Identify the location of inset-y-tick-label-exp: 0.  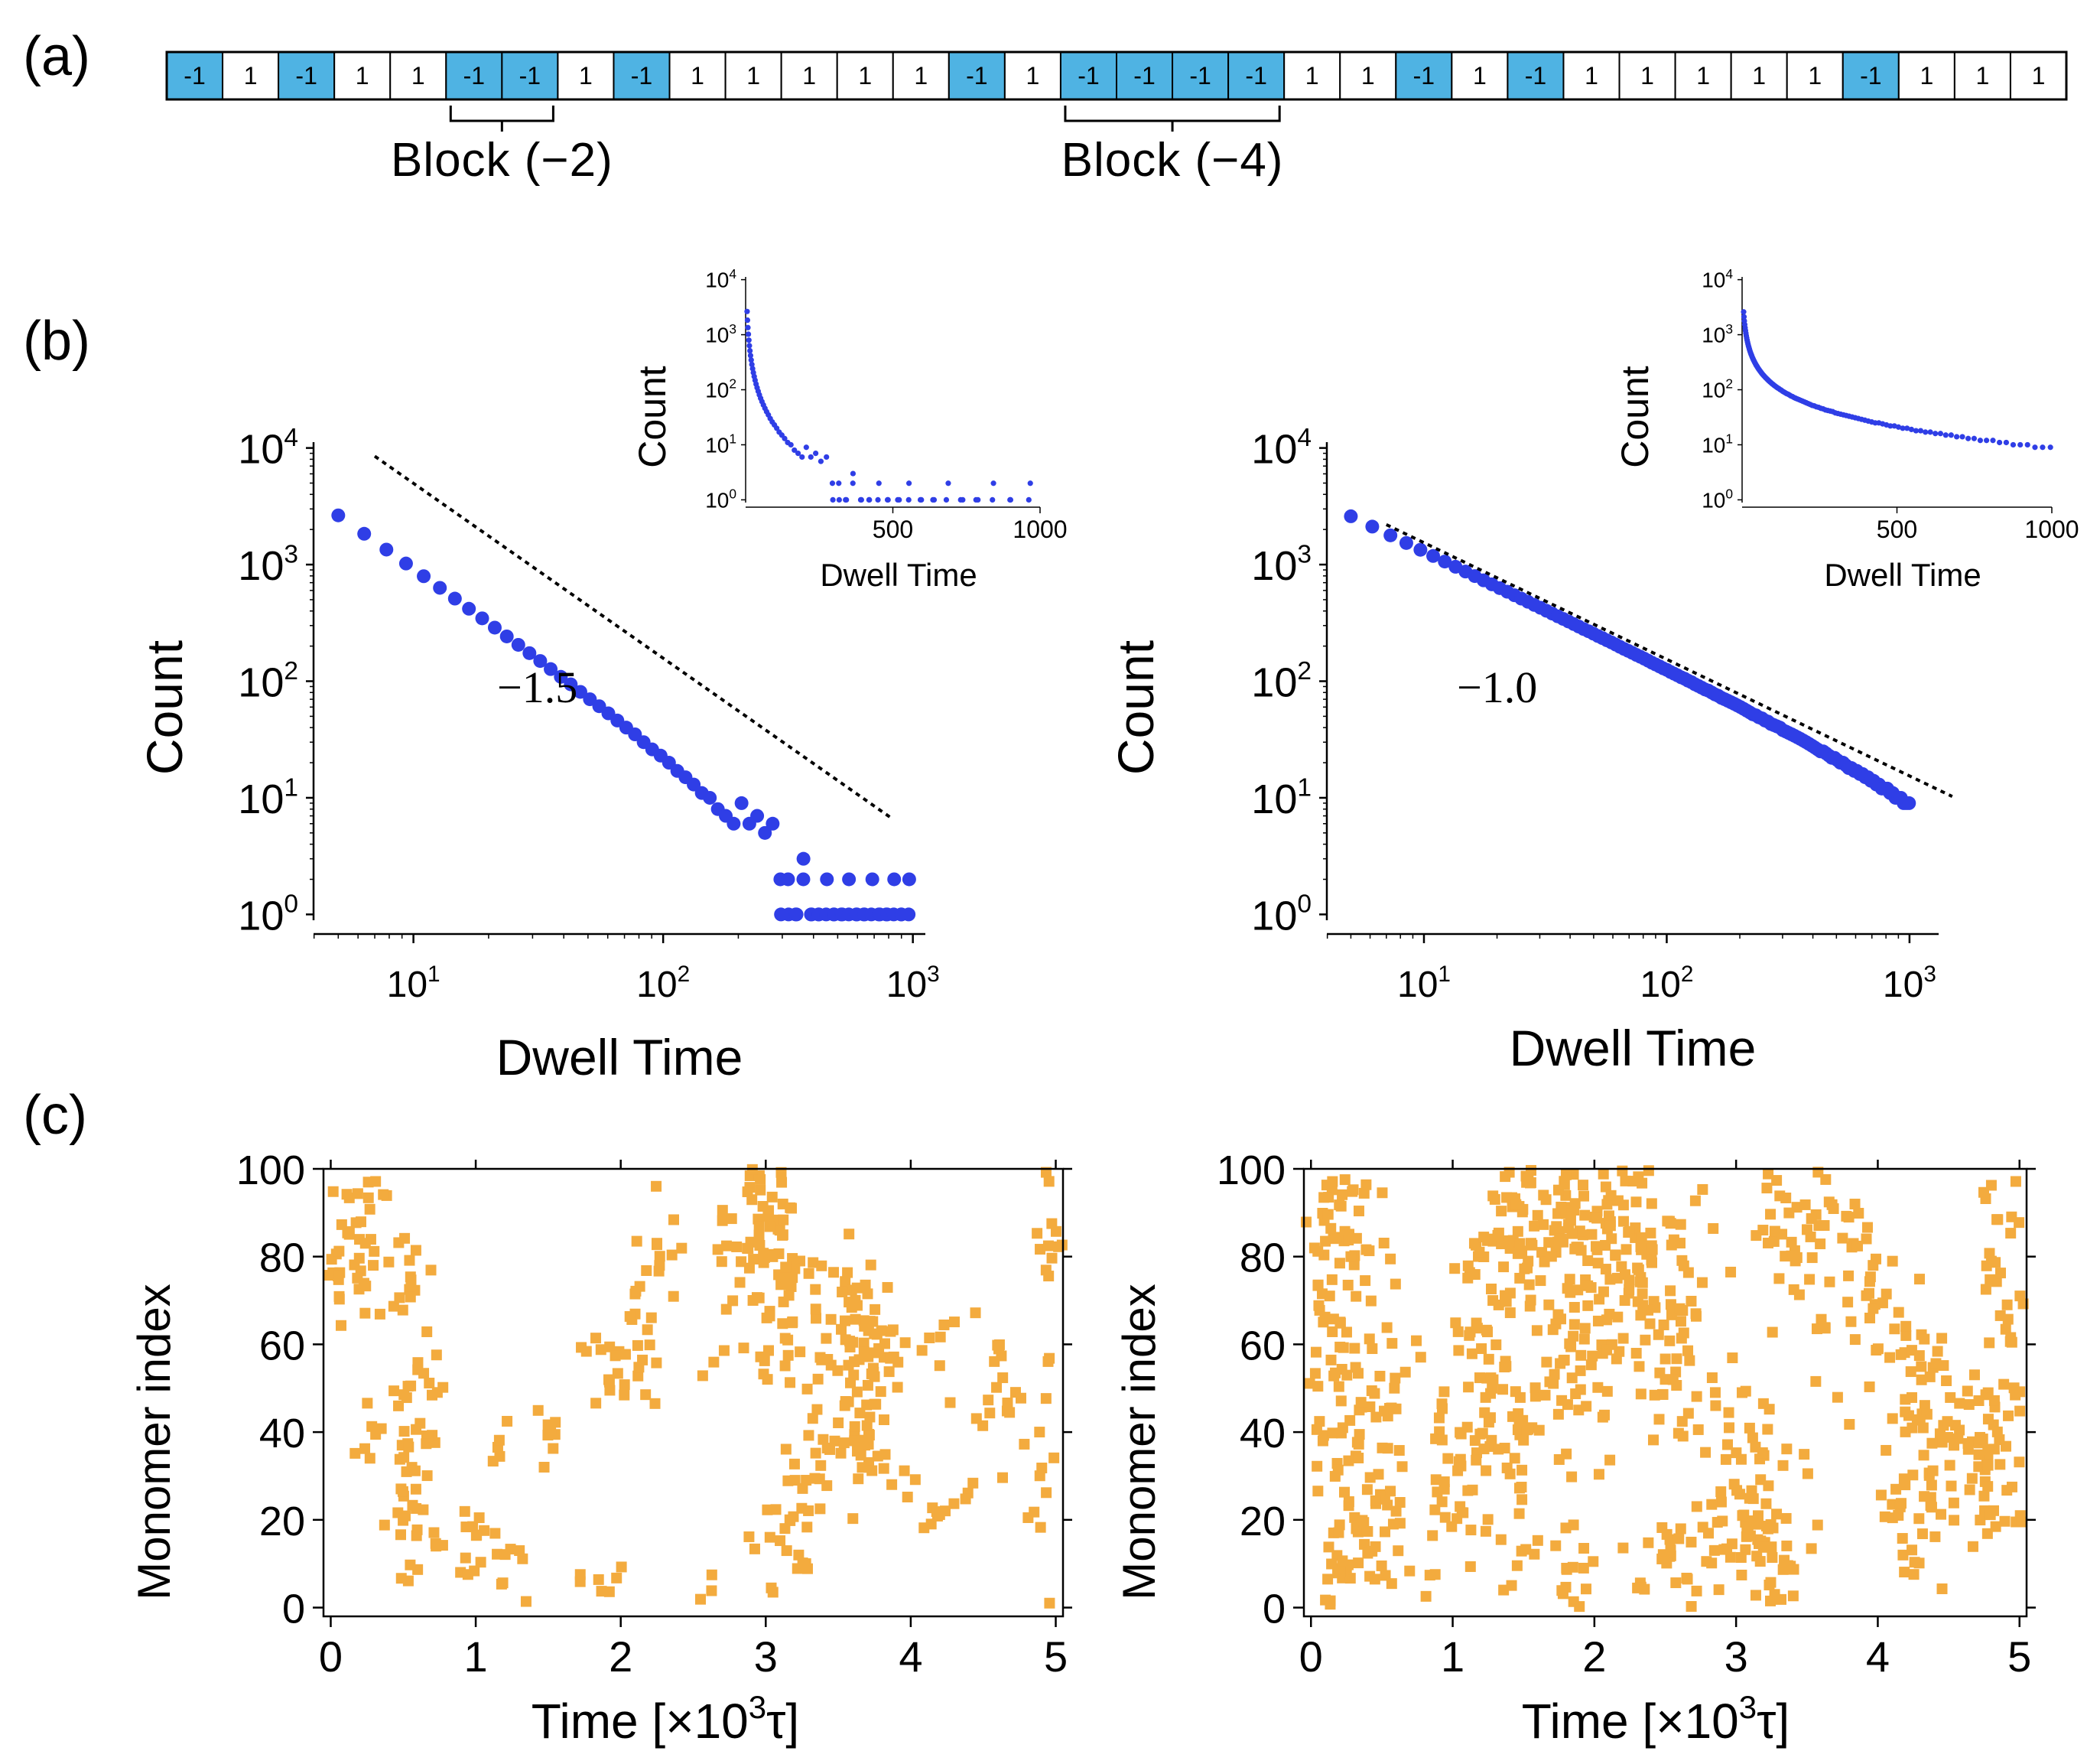
(733, 495).